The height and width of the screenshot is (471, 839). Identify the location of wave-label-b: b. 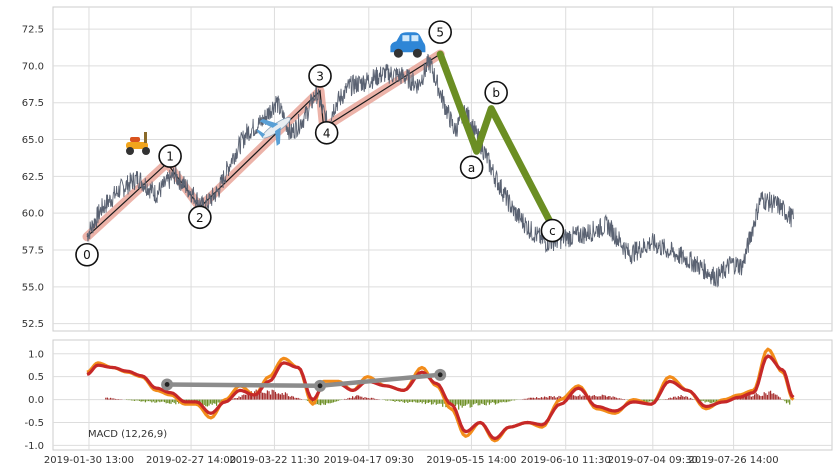
(496, 92).